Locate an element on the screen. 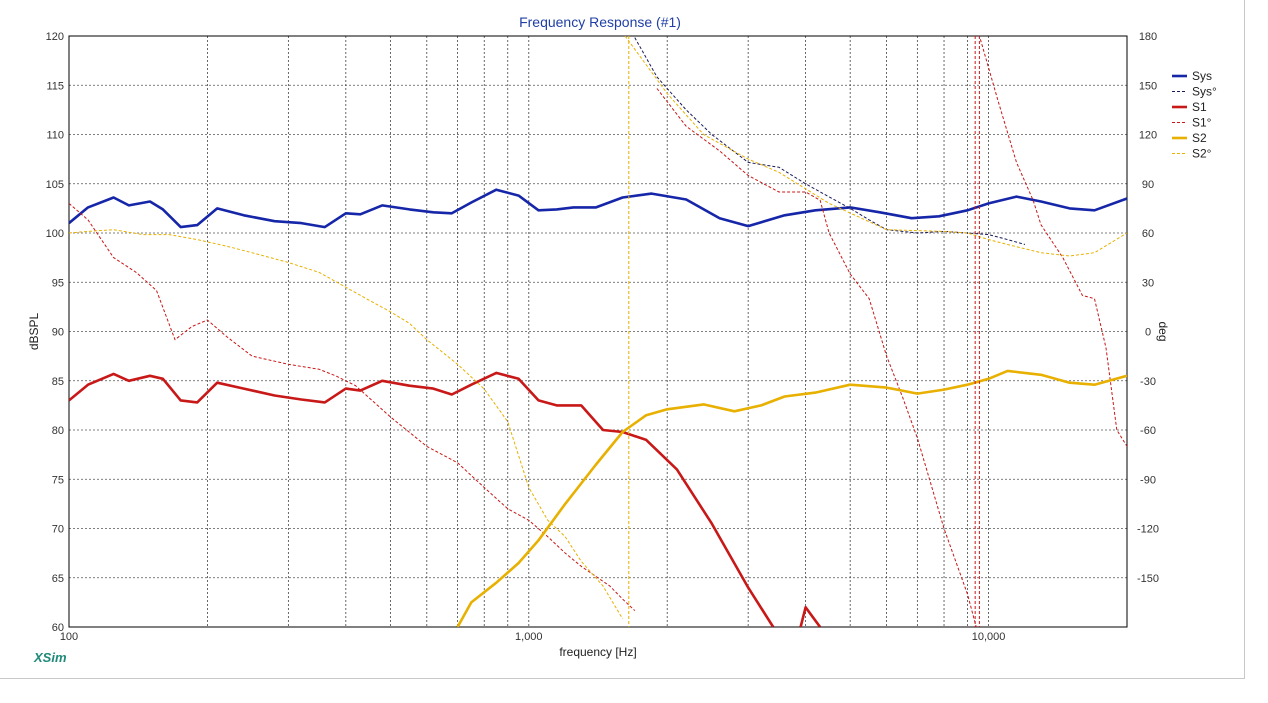 This screenshot has height=703, width=1268. y2-tick-label: -30 is located at coordinates (1148, 382).